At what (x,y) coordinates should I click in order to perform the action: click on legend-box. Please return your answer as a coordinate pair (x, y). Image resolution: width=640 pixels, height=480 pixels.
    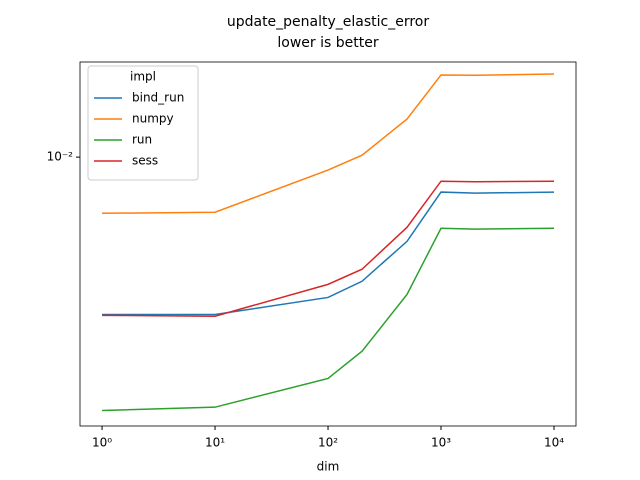
    Looking at the image, I should click on (143, 123).